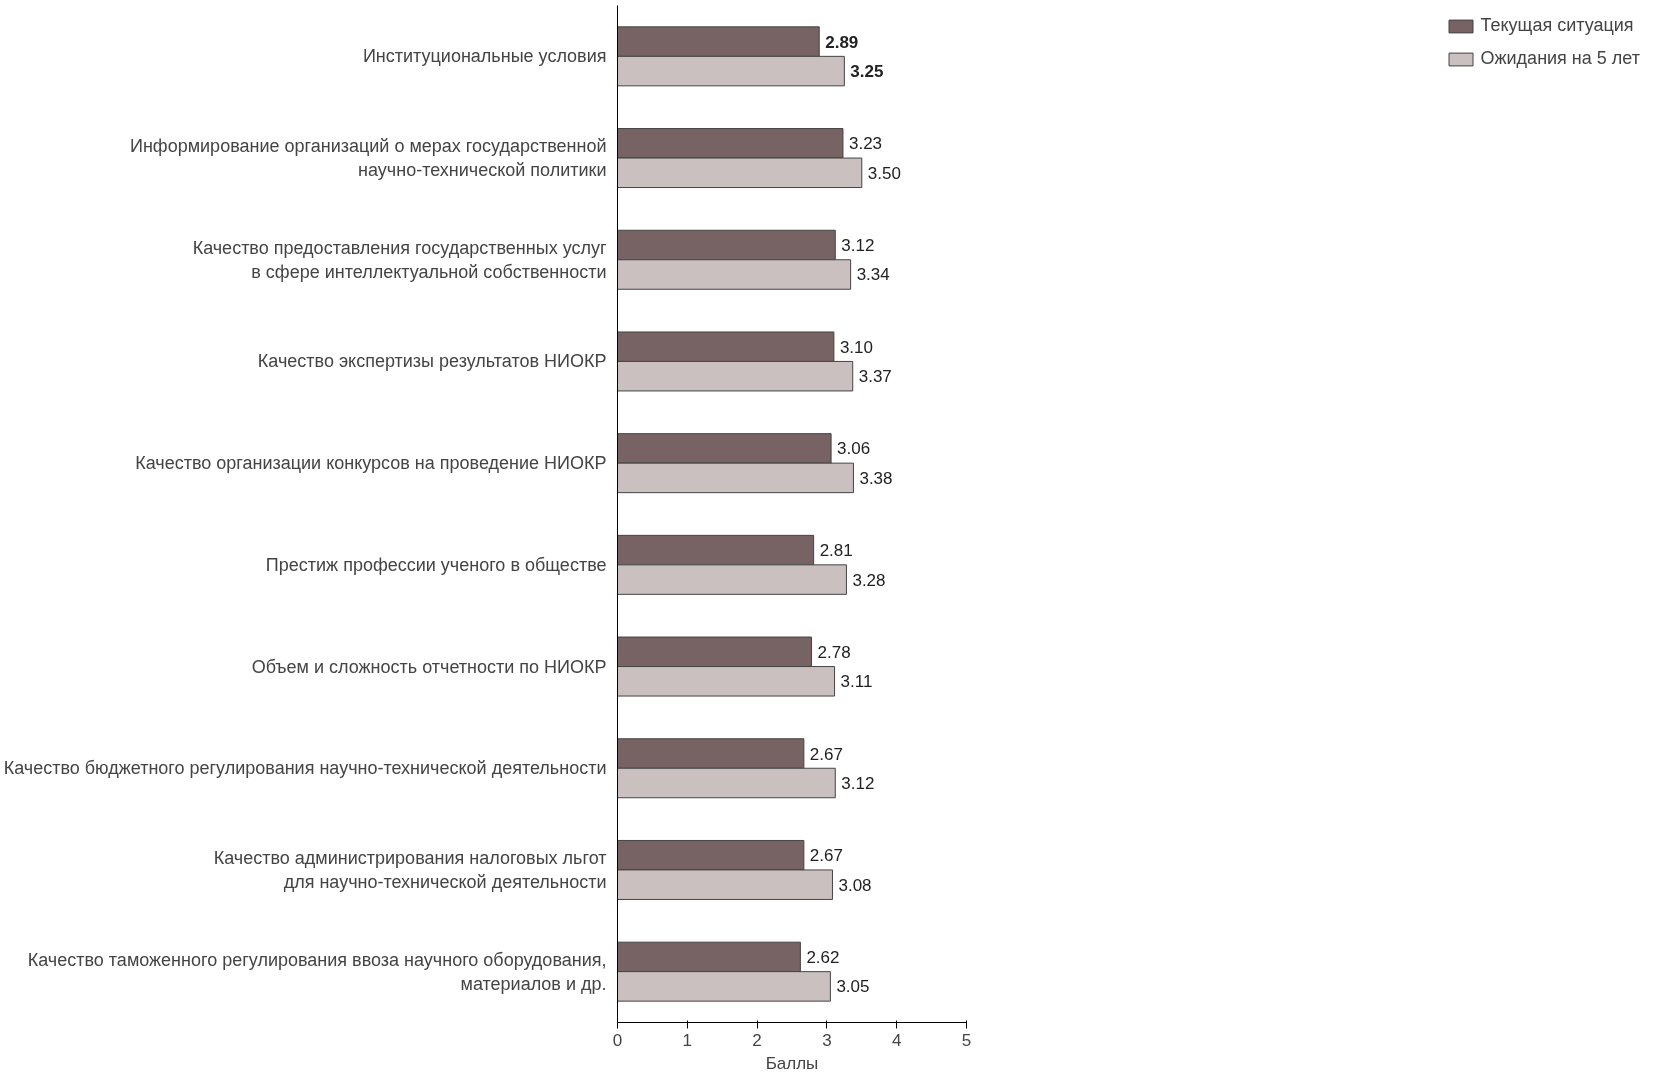 Image resolution: width=1665 pixels, height=1088 pixels. What do you see at coordinates (865, 144) in the screenshot?
I see `data-label: 3.23` at bounding box center [865, 144].